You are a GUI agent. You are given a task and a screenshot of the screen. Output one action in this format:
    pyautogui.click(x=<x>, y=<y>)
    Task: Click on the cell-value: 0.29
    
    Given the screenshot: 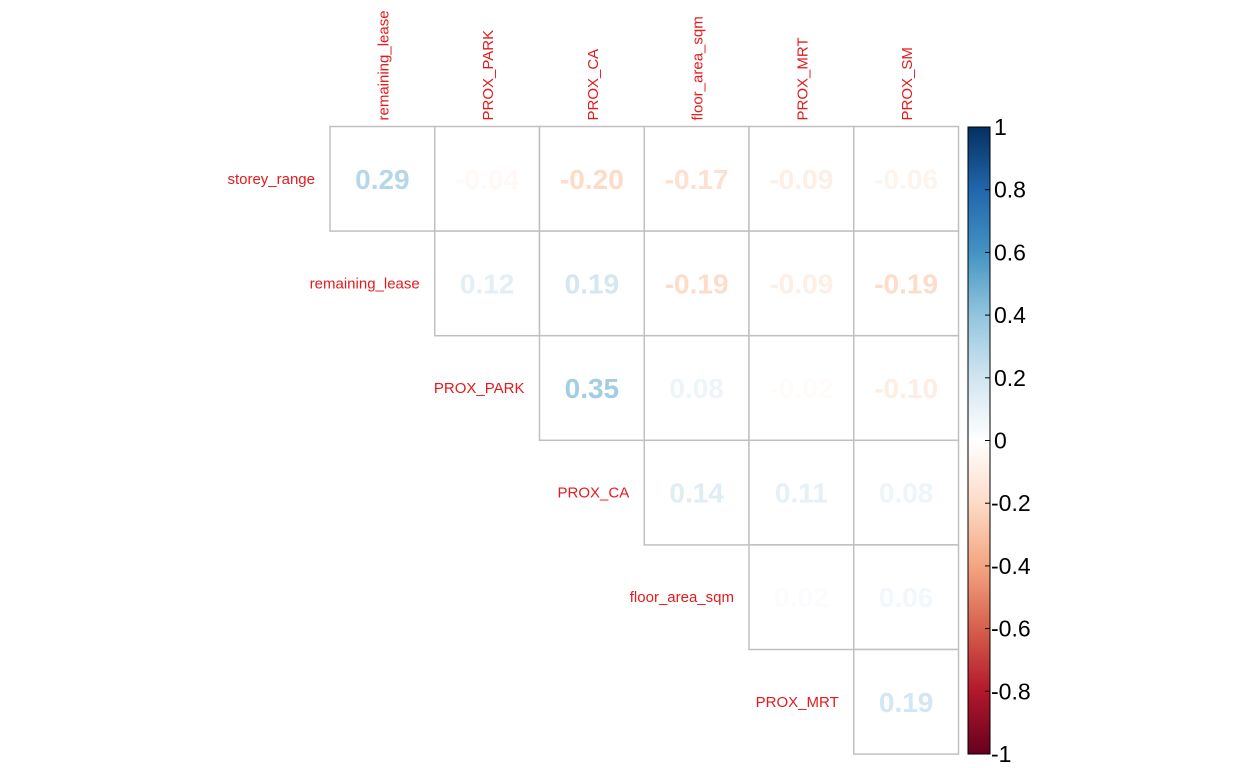 What is the action you would take?
    pyautogui.click(x=382, y=179)
    